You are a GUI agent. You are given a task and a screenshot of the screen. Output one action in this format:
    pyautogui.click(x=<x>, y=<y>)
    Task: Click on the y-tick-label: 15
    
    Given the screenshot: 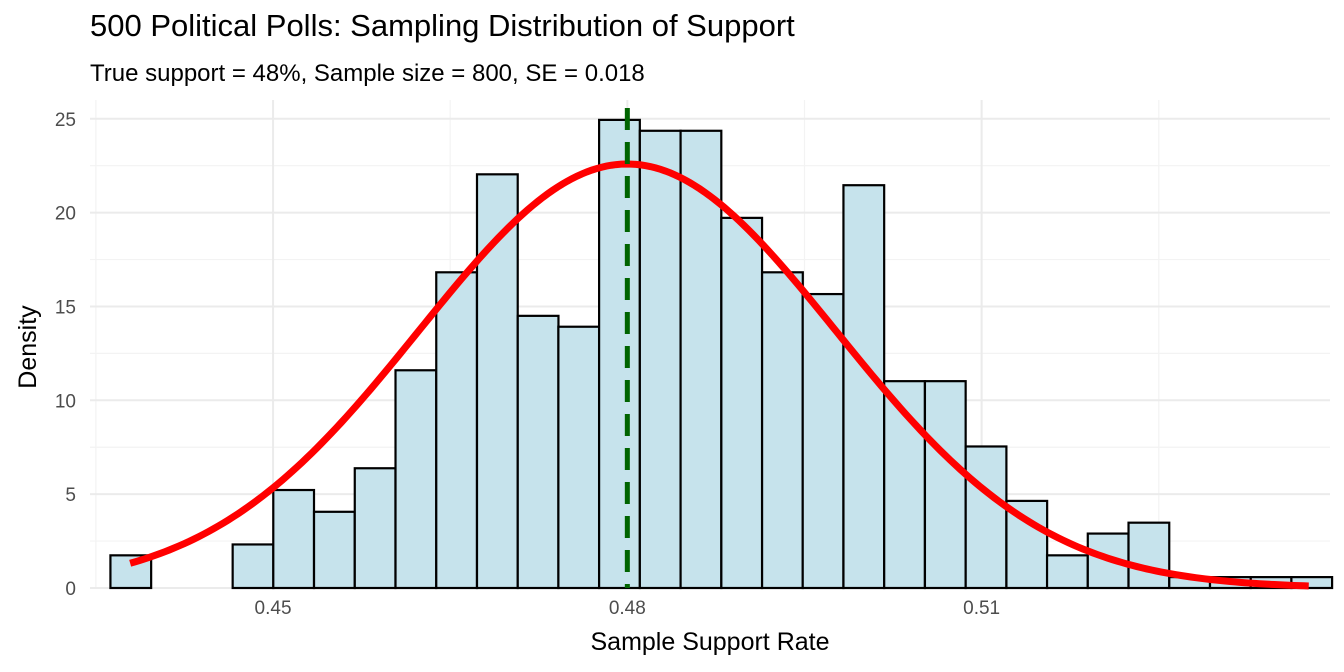 What is the action you would take?
    pyautogui.click(x=65, y=307)
    